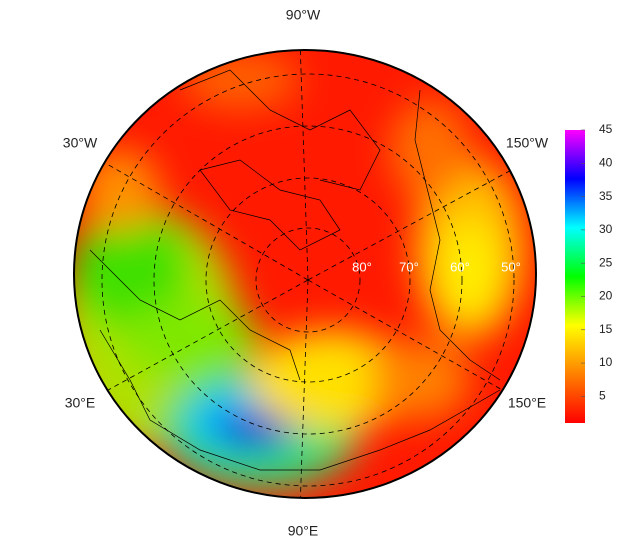 The width and height of the screenshot is (625, 552). What do you see at coordinates (606, 262) in the screenshot?
I see `colorbar-tick-label: 25` at bounding box center [606, 262].